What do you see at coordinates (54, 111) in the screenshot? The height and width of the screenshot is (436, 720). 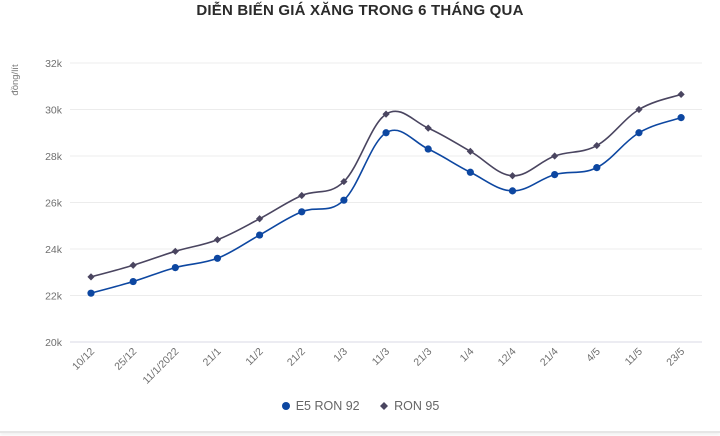 I see `y-tick-label: 30k` at bounding box center [54, 111].